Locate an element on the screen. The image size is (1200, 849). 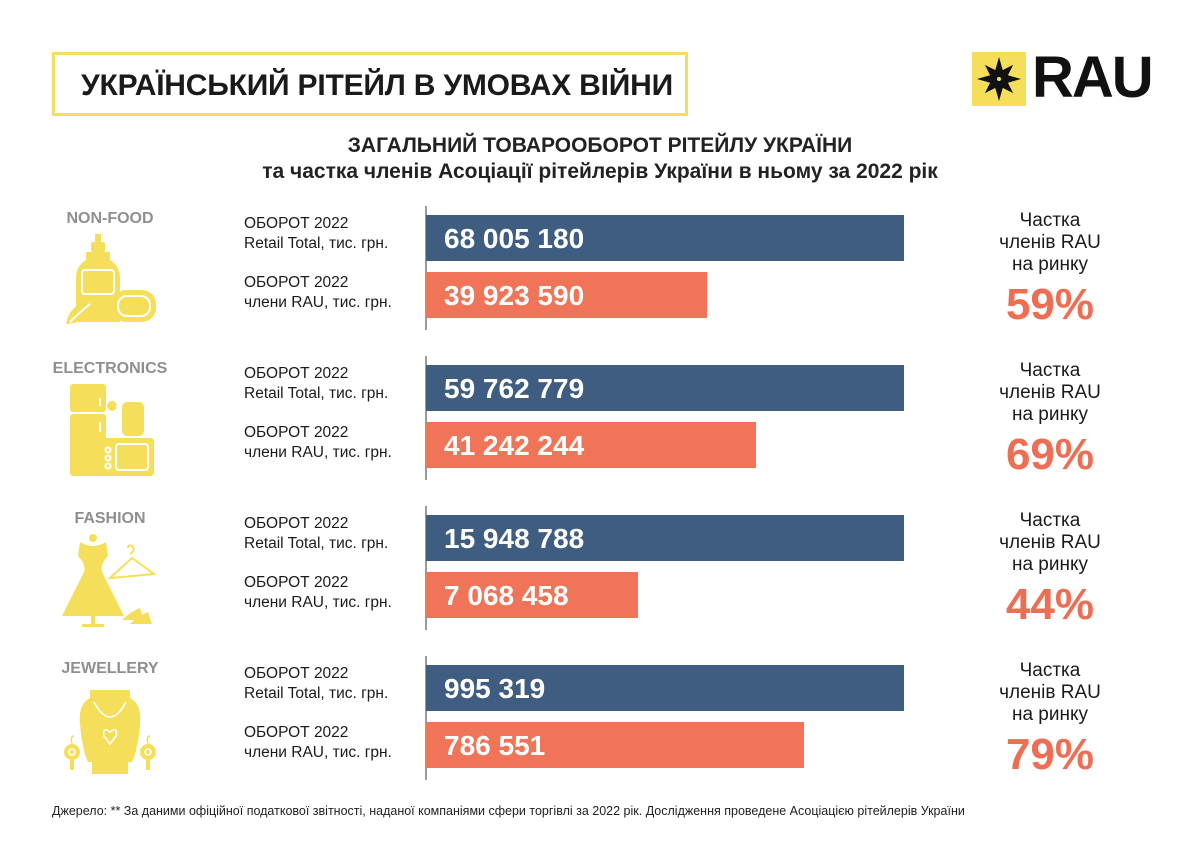
logo-text: RAU is located at coordinates (1093, 77).